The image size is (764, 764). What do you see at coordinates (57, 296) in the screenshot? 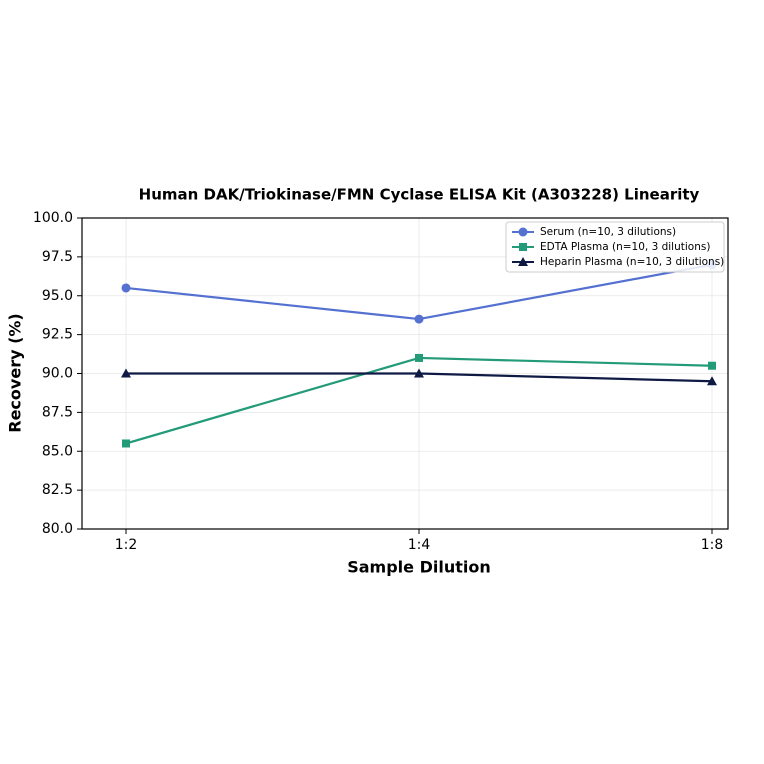
I see `y-tick-label: 95.0` at bounding box center [57, 296].